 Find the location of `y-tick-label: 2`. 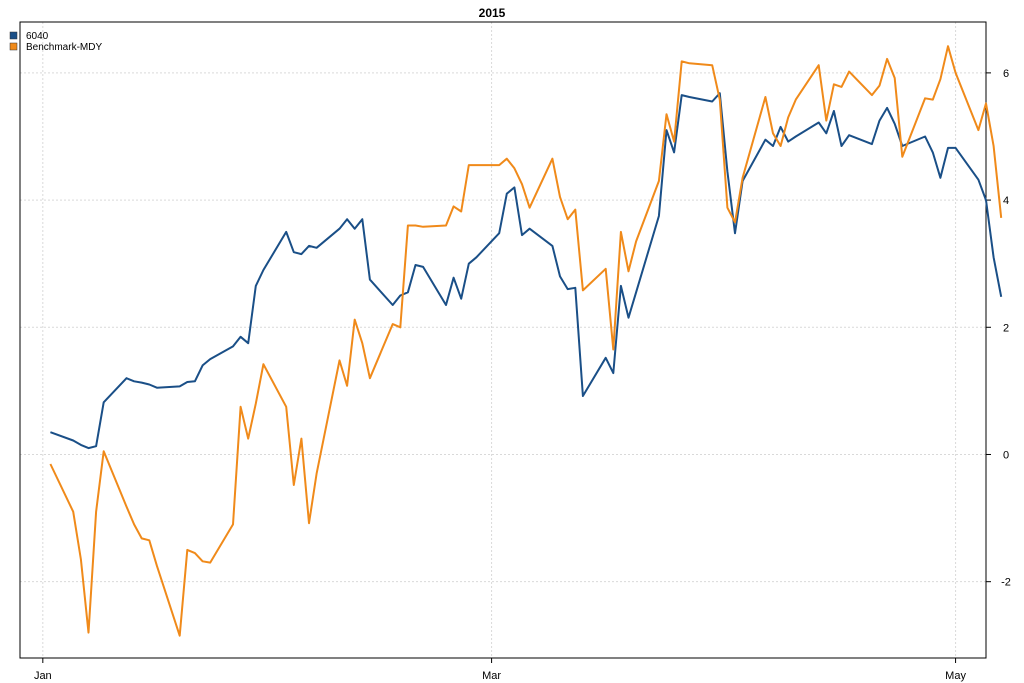

y-tick-label: 2 is located at coordinates (1006, 328).